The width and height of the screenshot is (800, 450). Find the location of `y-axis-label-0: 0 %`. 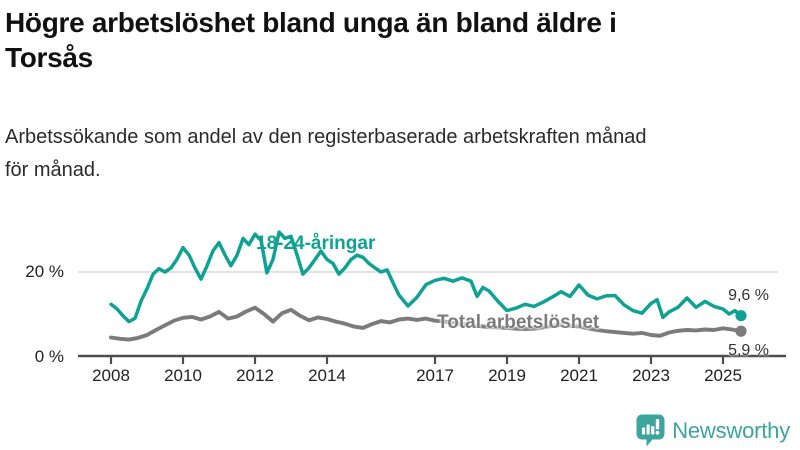

y-axis-label-0: 0 % is located at coordinates (49, 356).